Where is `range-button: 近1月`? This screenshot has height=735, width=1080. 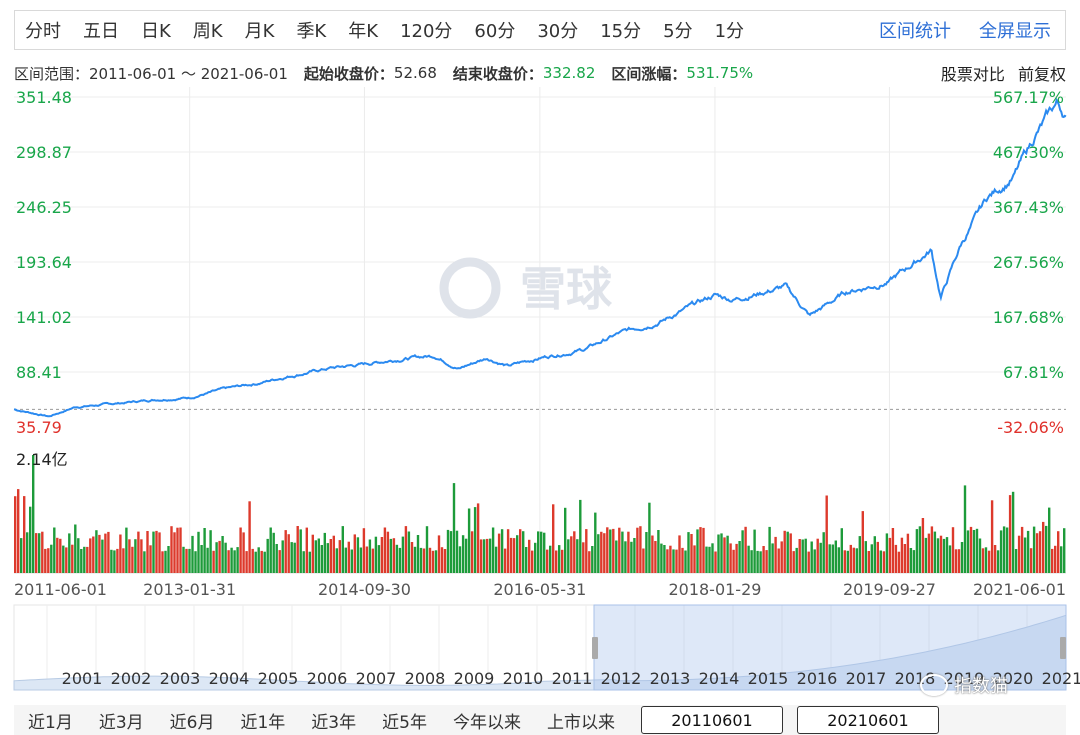
range-button: 近1月 is located at coordinates (50, 722).